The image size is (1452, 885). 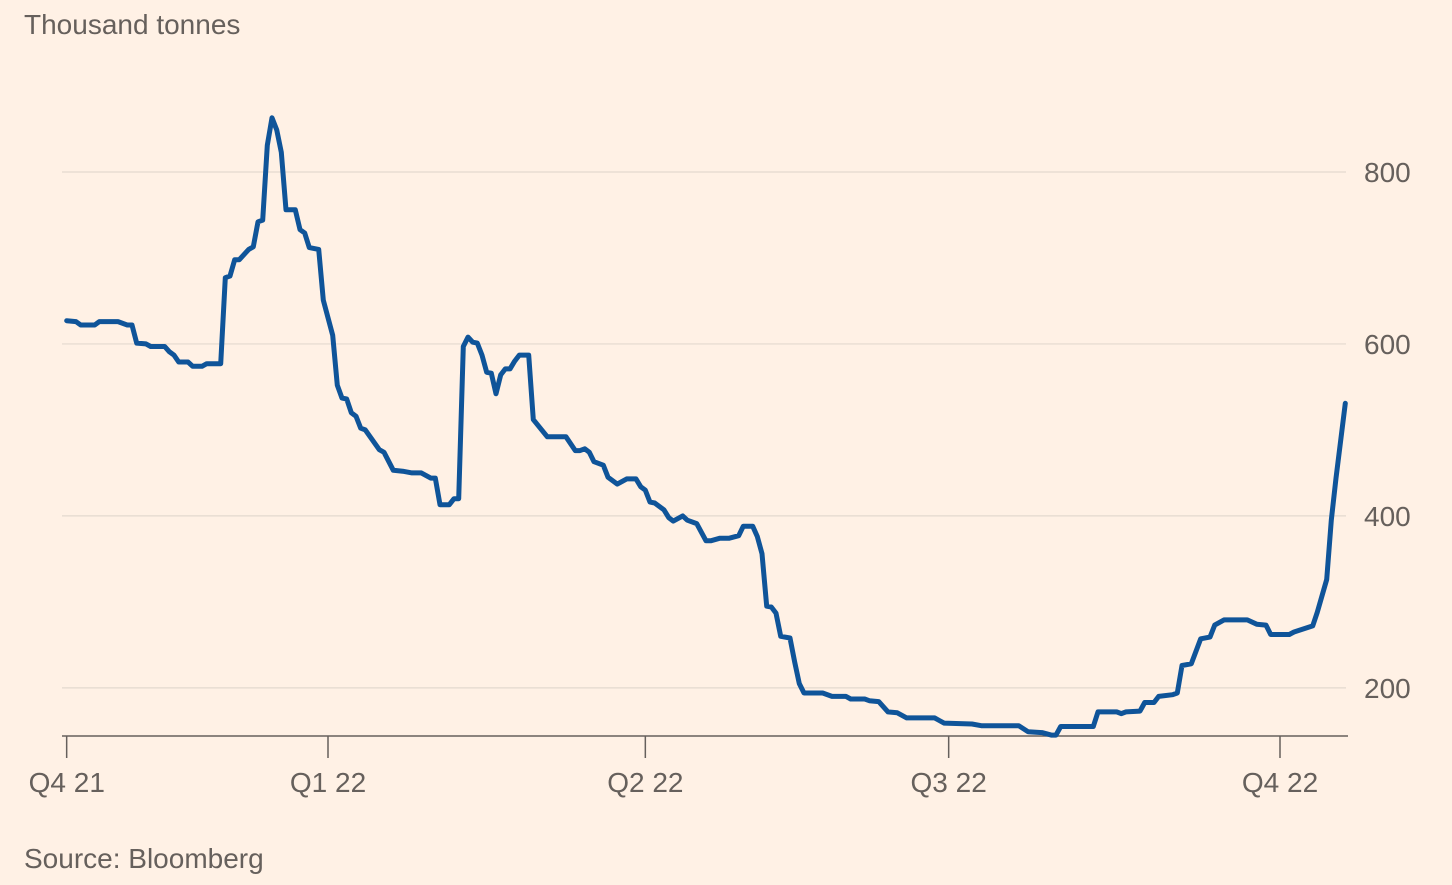 I want to click on source: Source: Bloomberg, so click(x=144, y=858).